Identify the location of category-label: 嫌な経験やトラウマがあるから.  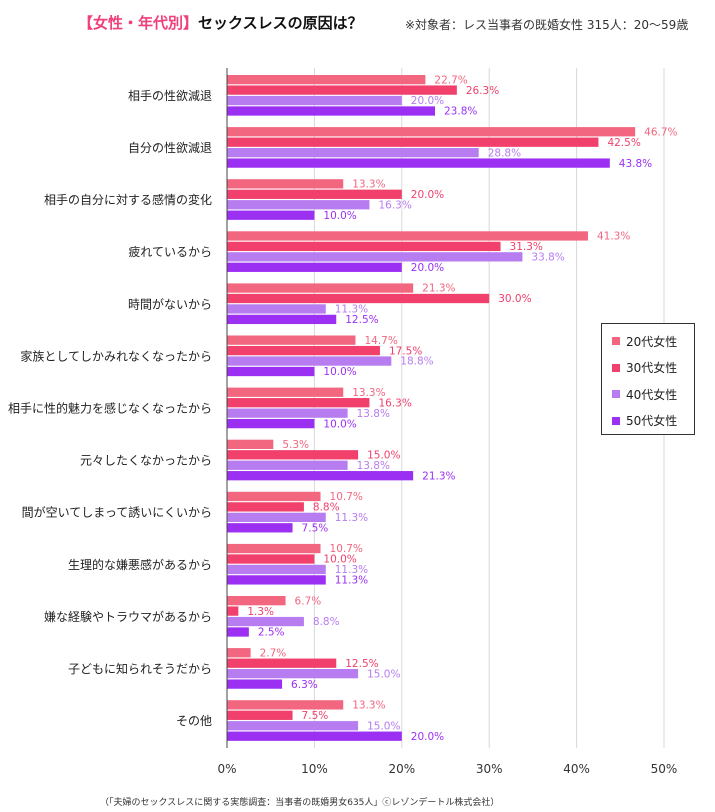
(128, 616).